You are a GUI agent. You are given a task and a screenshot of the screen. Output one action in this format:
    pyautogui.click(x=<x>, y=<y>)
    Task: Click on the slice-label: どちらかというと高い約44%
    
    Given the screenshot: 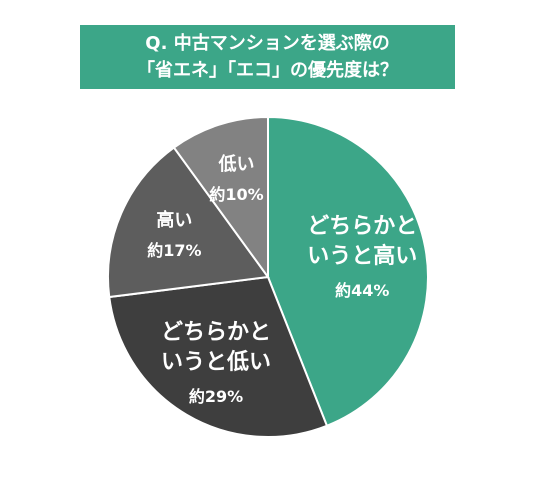 What is the action you would take?
    pyautogui.click(x=362, y=259)
    